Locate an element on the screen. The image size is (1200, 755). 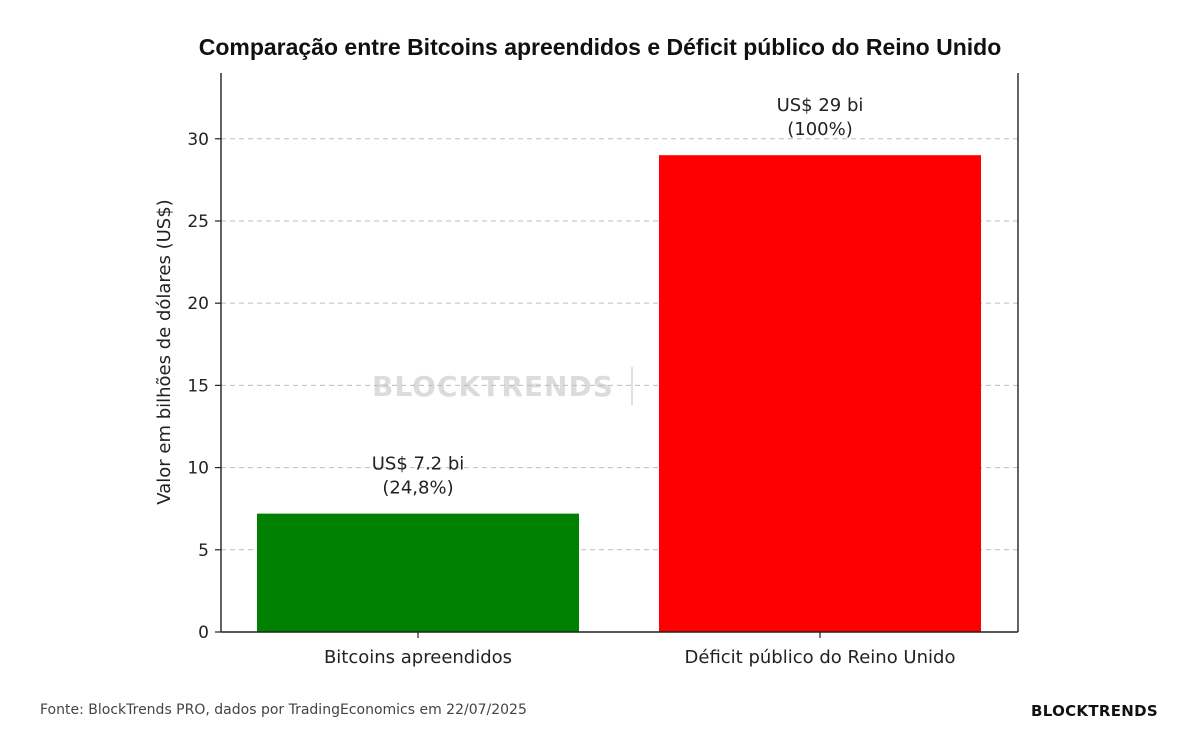
y-tick-label: 30 is located at coordinates (198, 140).